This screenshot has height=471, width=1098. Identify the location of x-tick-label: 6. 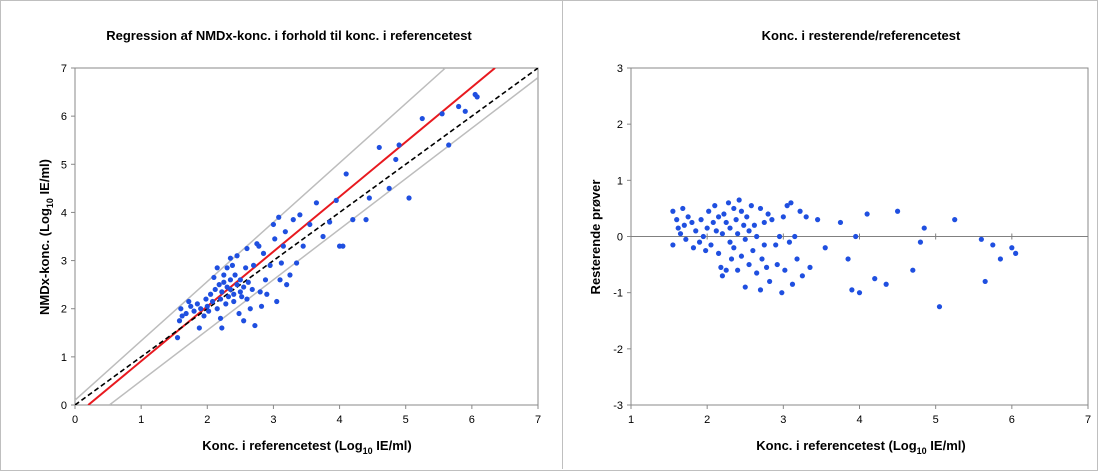
(1012, 420).